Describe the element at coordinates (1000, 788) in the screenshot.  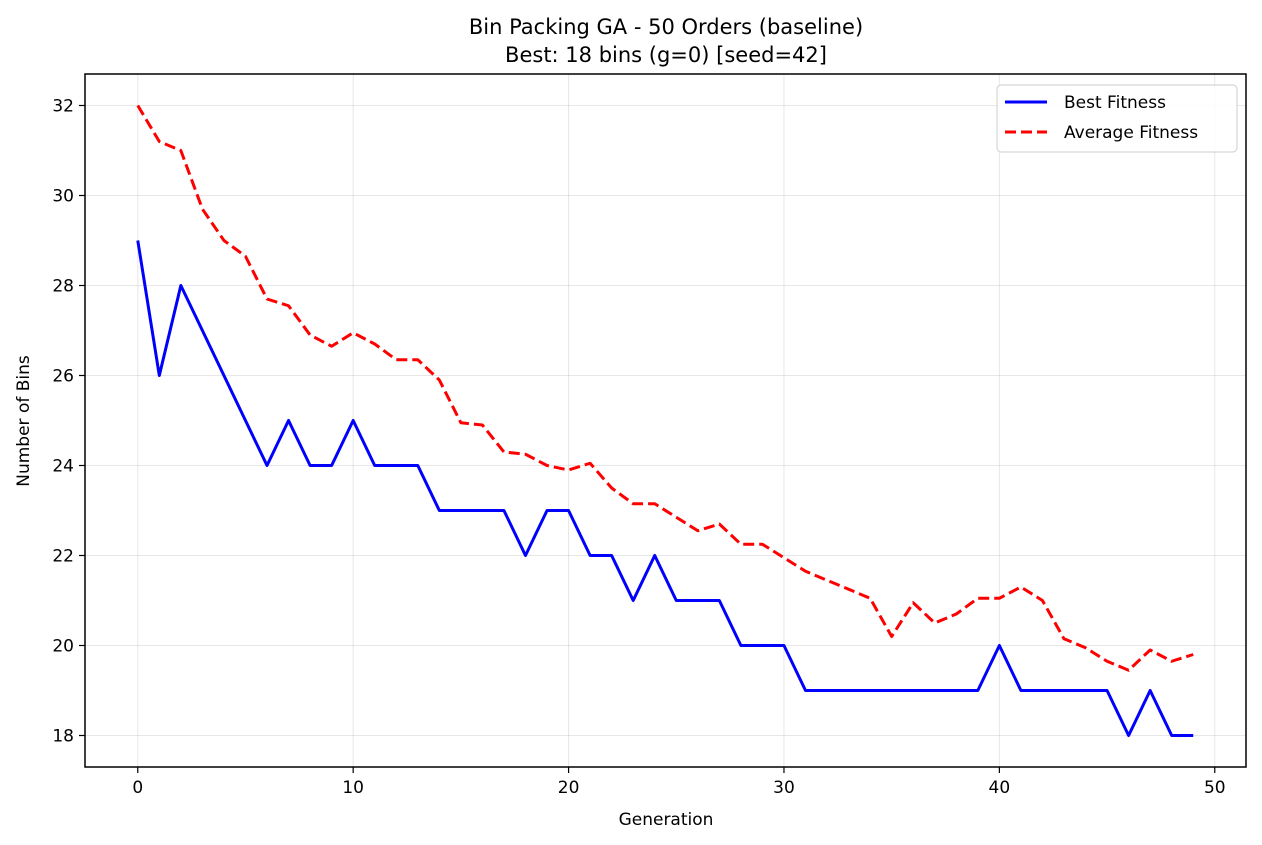
I see `x-tick-label: 40` at that location.